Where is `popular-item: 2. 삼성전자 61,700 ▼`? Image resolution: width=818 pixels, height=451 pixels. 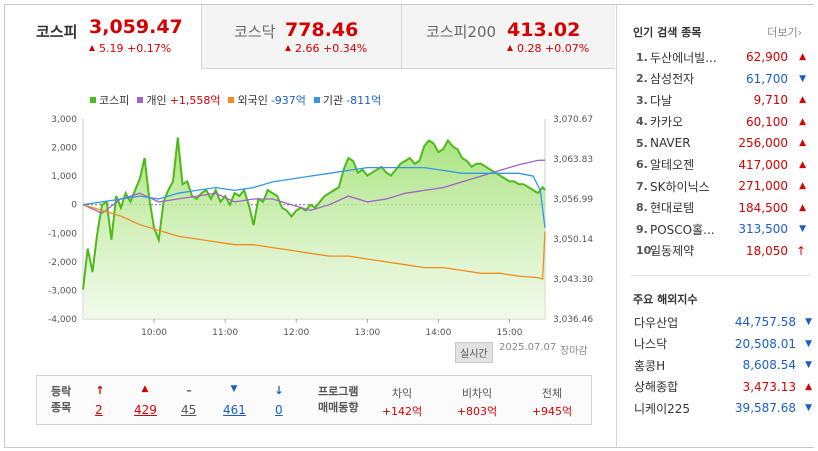 popular-item: 2. 삼성전자 61,700 ▼ is located at coordinates (721, 79).